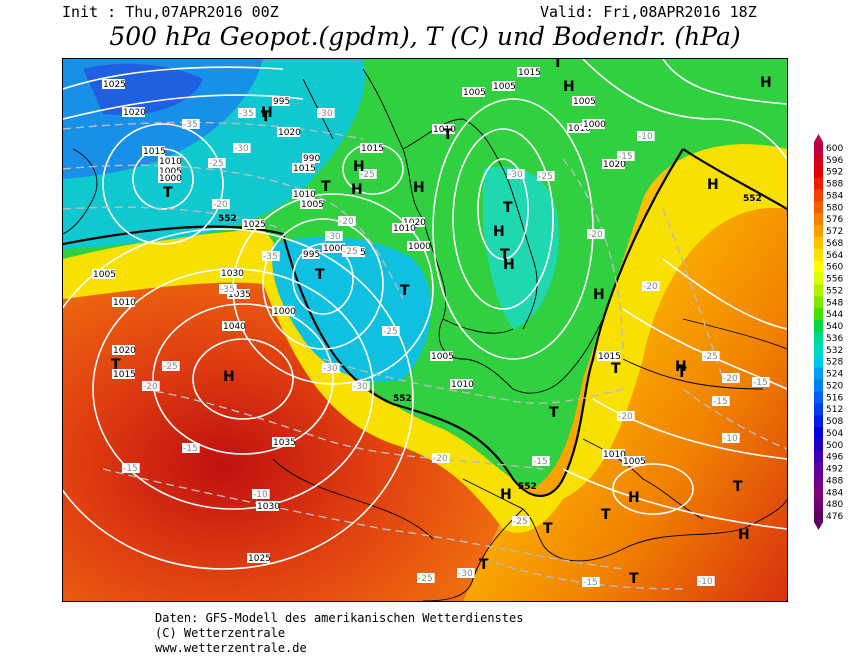 Image resolution: width=850 pixels, height=657 pixels. Describe the element at coordinates (834, 149) in the screenshot. I see `legend-label: 600` at that location.